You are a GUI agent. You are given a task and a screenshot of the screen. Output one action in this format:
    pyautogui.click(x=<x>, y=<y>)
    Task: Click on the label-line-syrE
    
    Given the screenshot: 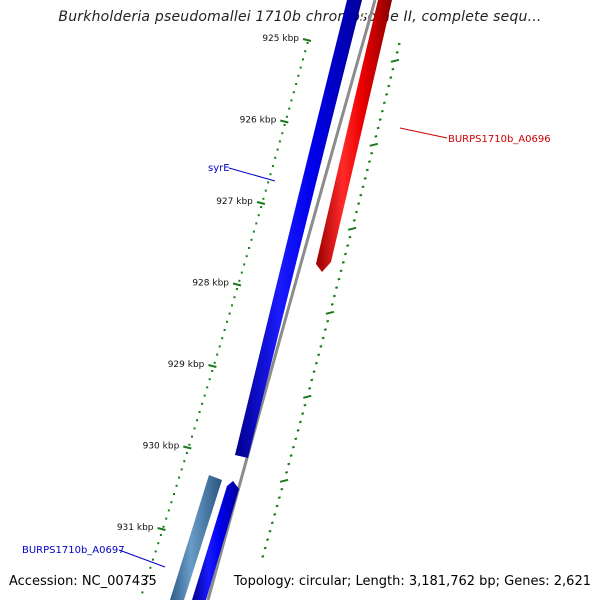 What is the action you would take?
    pyautogui.click(x=252, y=174)
    